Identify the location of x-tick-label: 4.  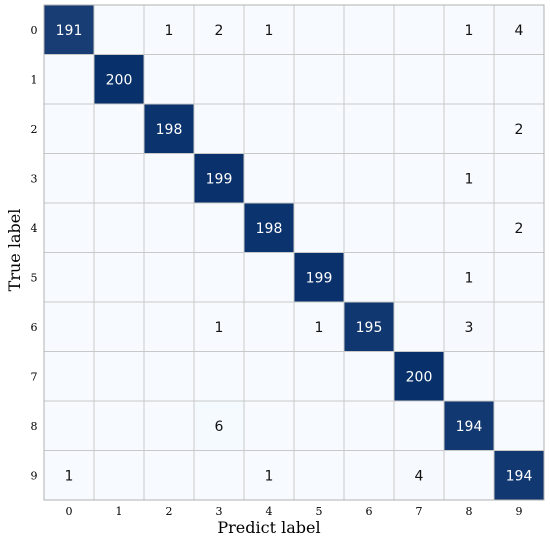
(269, 511).